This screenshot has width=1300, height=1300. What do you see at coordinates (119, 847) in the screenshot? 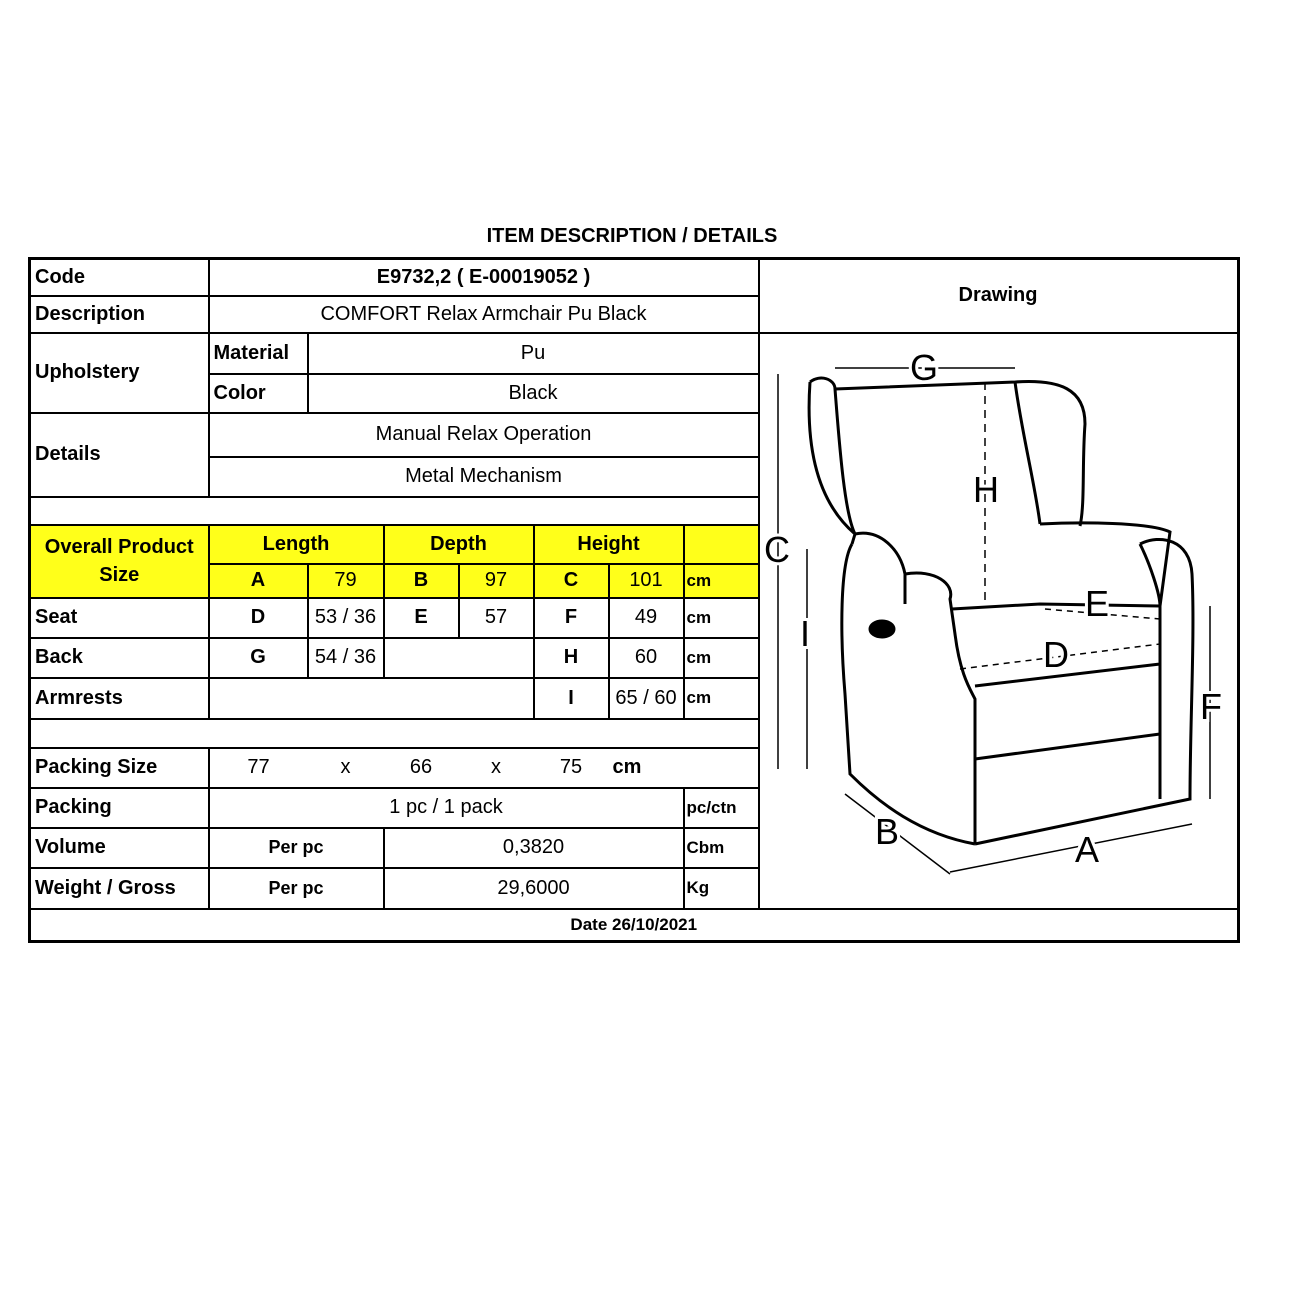
I see `volume-label: Volume` at bounding box center [119, 847].